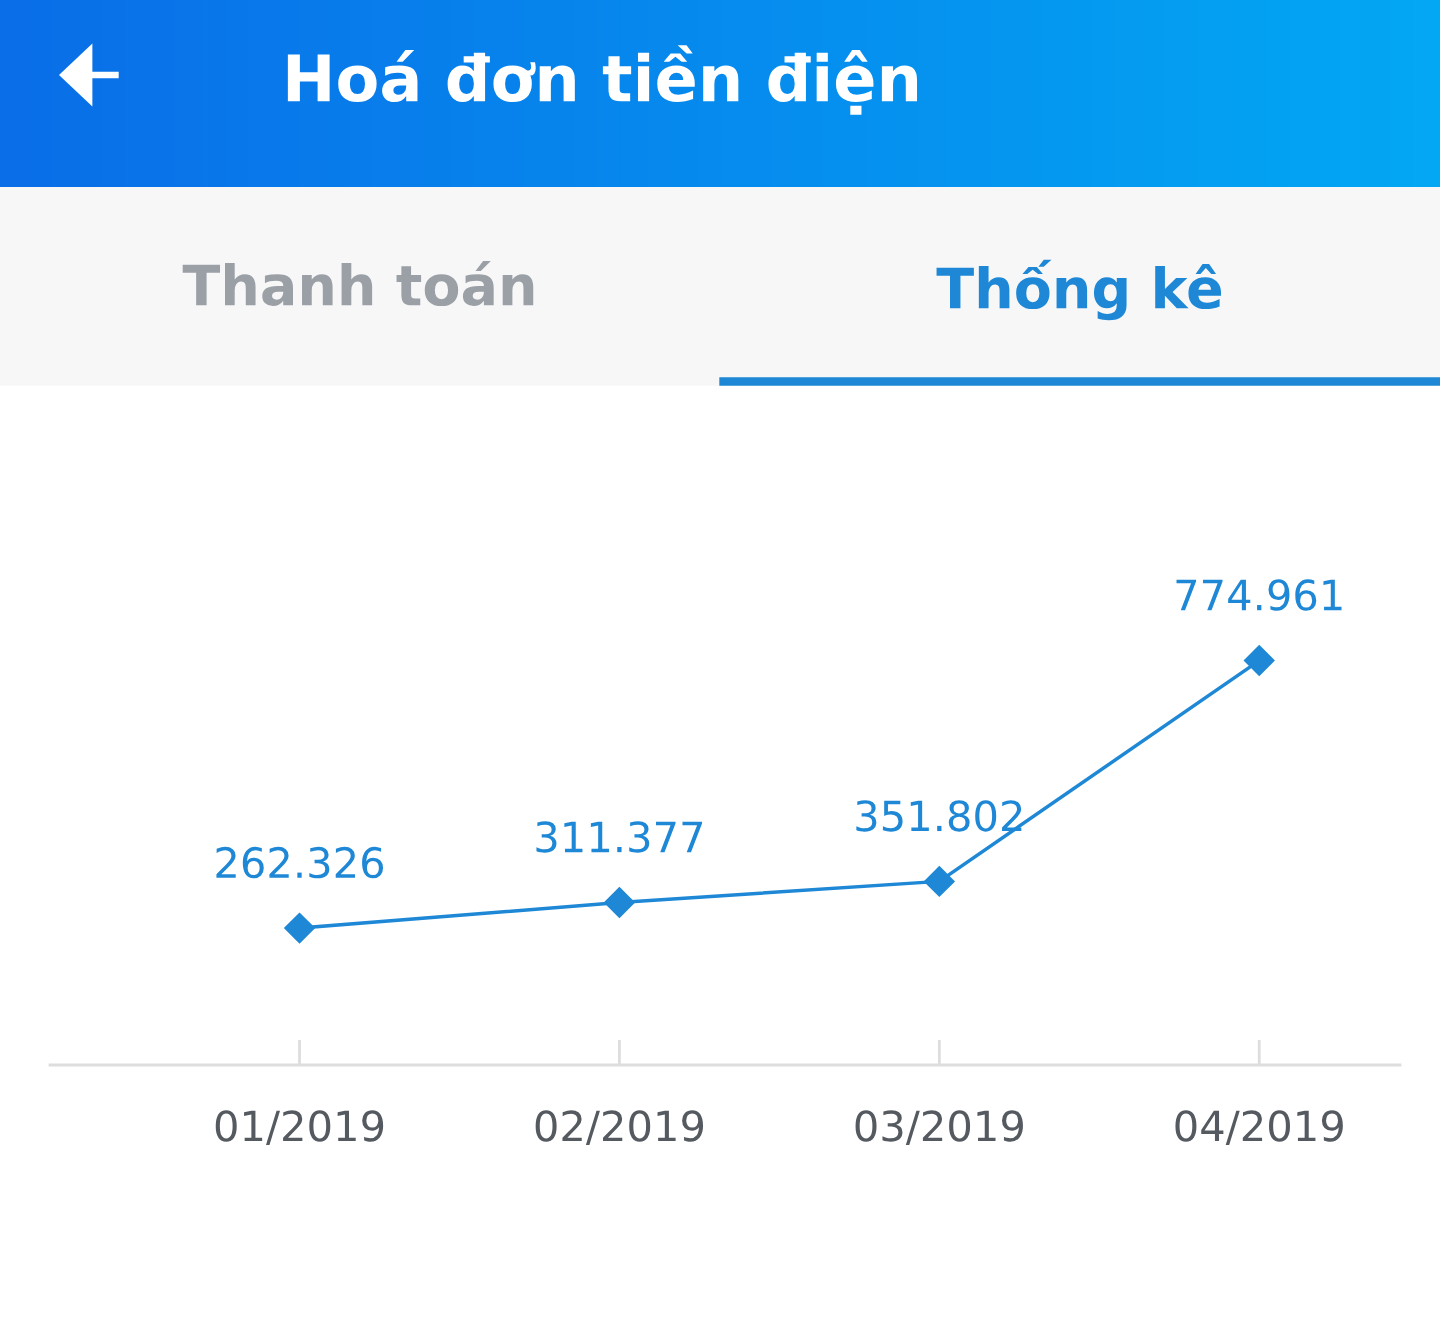 This screenshot has height=1325, width=1440. Describe the element at coordinates (1259, 1127) in the screenshot. I see `x-tick-label: 04/2019` at that location.